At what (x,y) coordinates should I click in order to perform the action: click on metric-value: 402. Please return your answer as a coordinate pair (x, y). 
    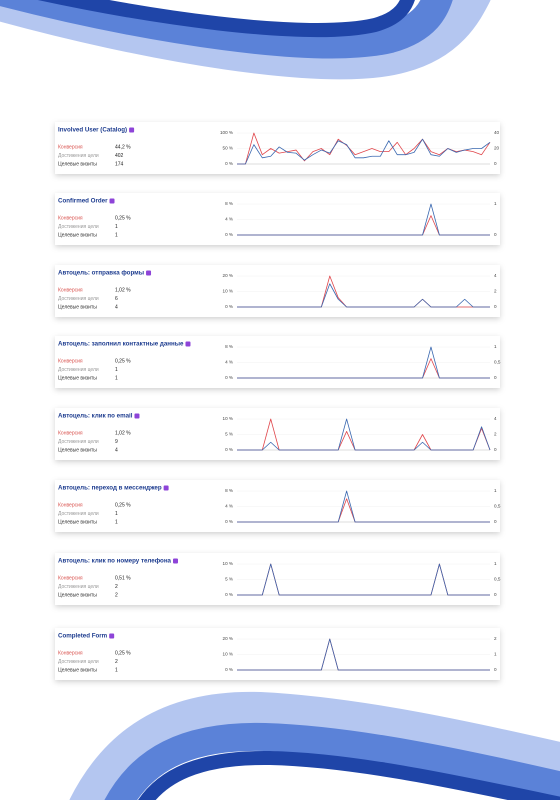
    Looking at the image, I should click on (119, 156).